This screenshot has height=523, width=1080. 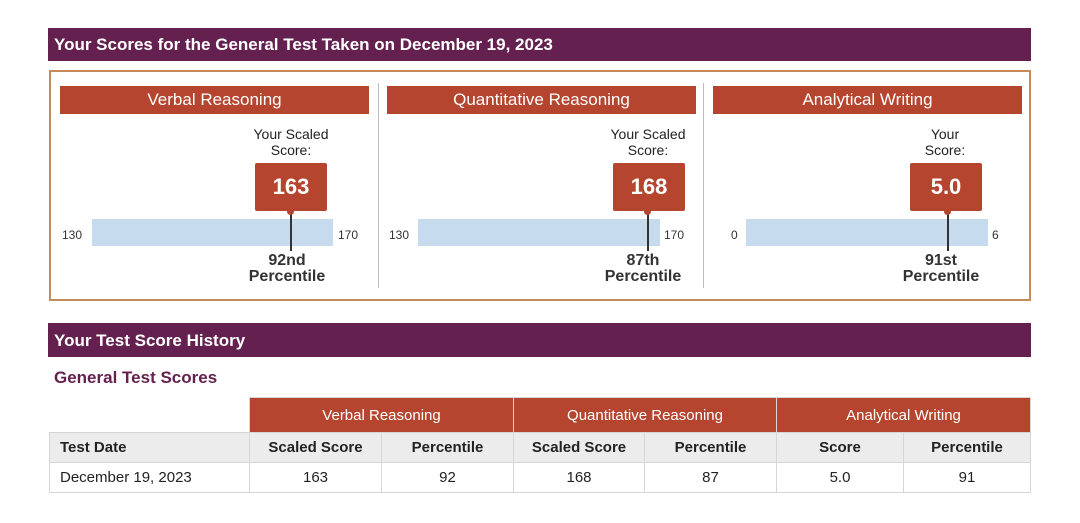 What do you see at coordinates (711, 477) in the screenshot?
I see `cell-quant-percentile: 87` at bounding box center [711, 477].